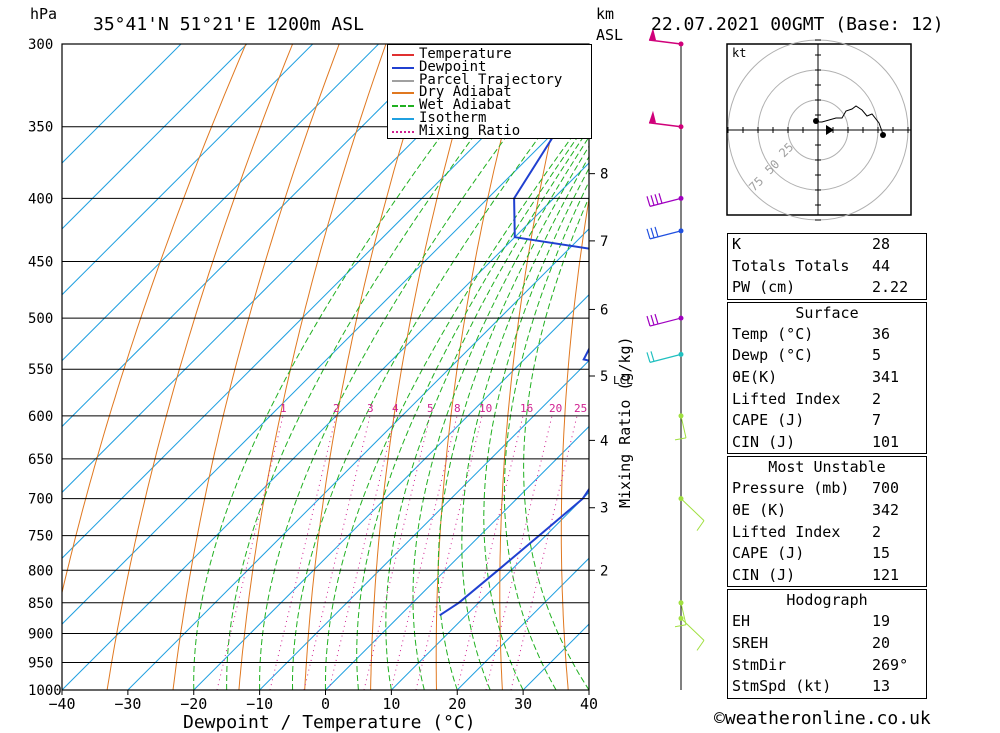  I want to click on x-tick-label: 10, so click(391, 704).